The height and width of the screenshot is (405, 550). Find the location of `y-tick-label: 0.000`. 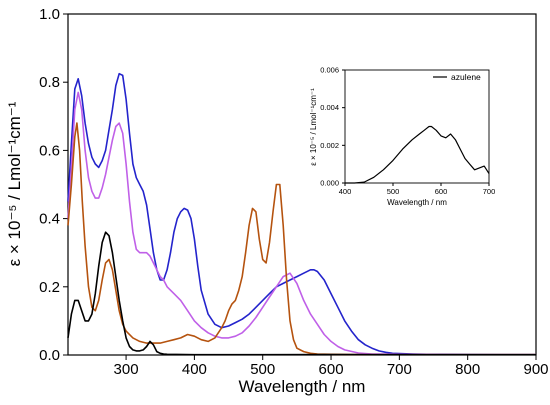

y-tick-label: 0.000 is located at coordinates (329, 183).